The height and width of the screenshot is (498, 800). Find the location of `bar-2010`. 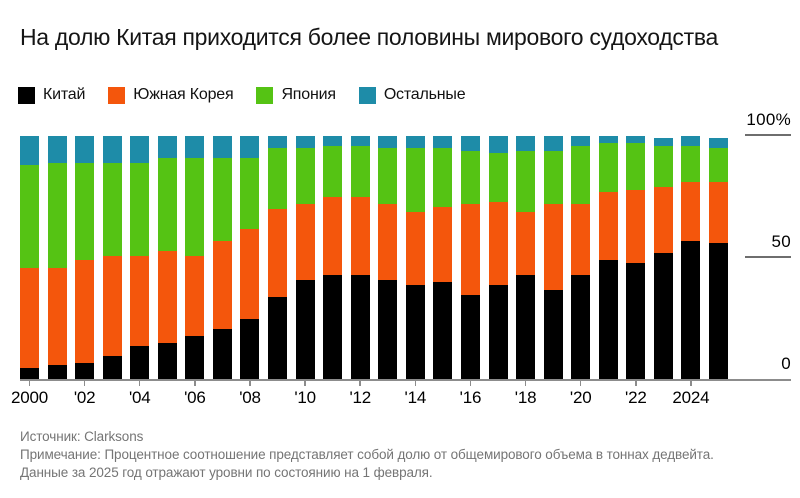

bar-2010 is located at coordinates (305, 258).